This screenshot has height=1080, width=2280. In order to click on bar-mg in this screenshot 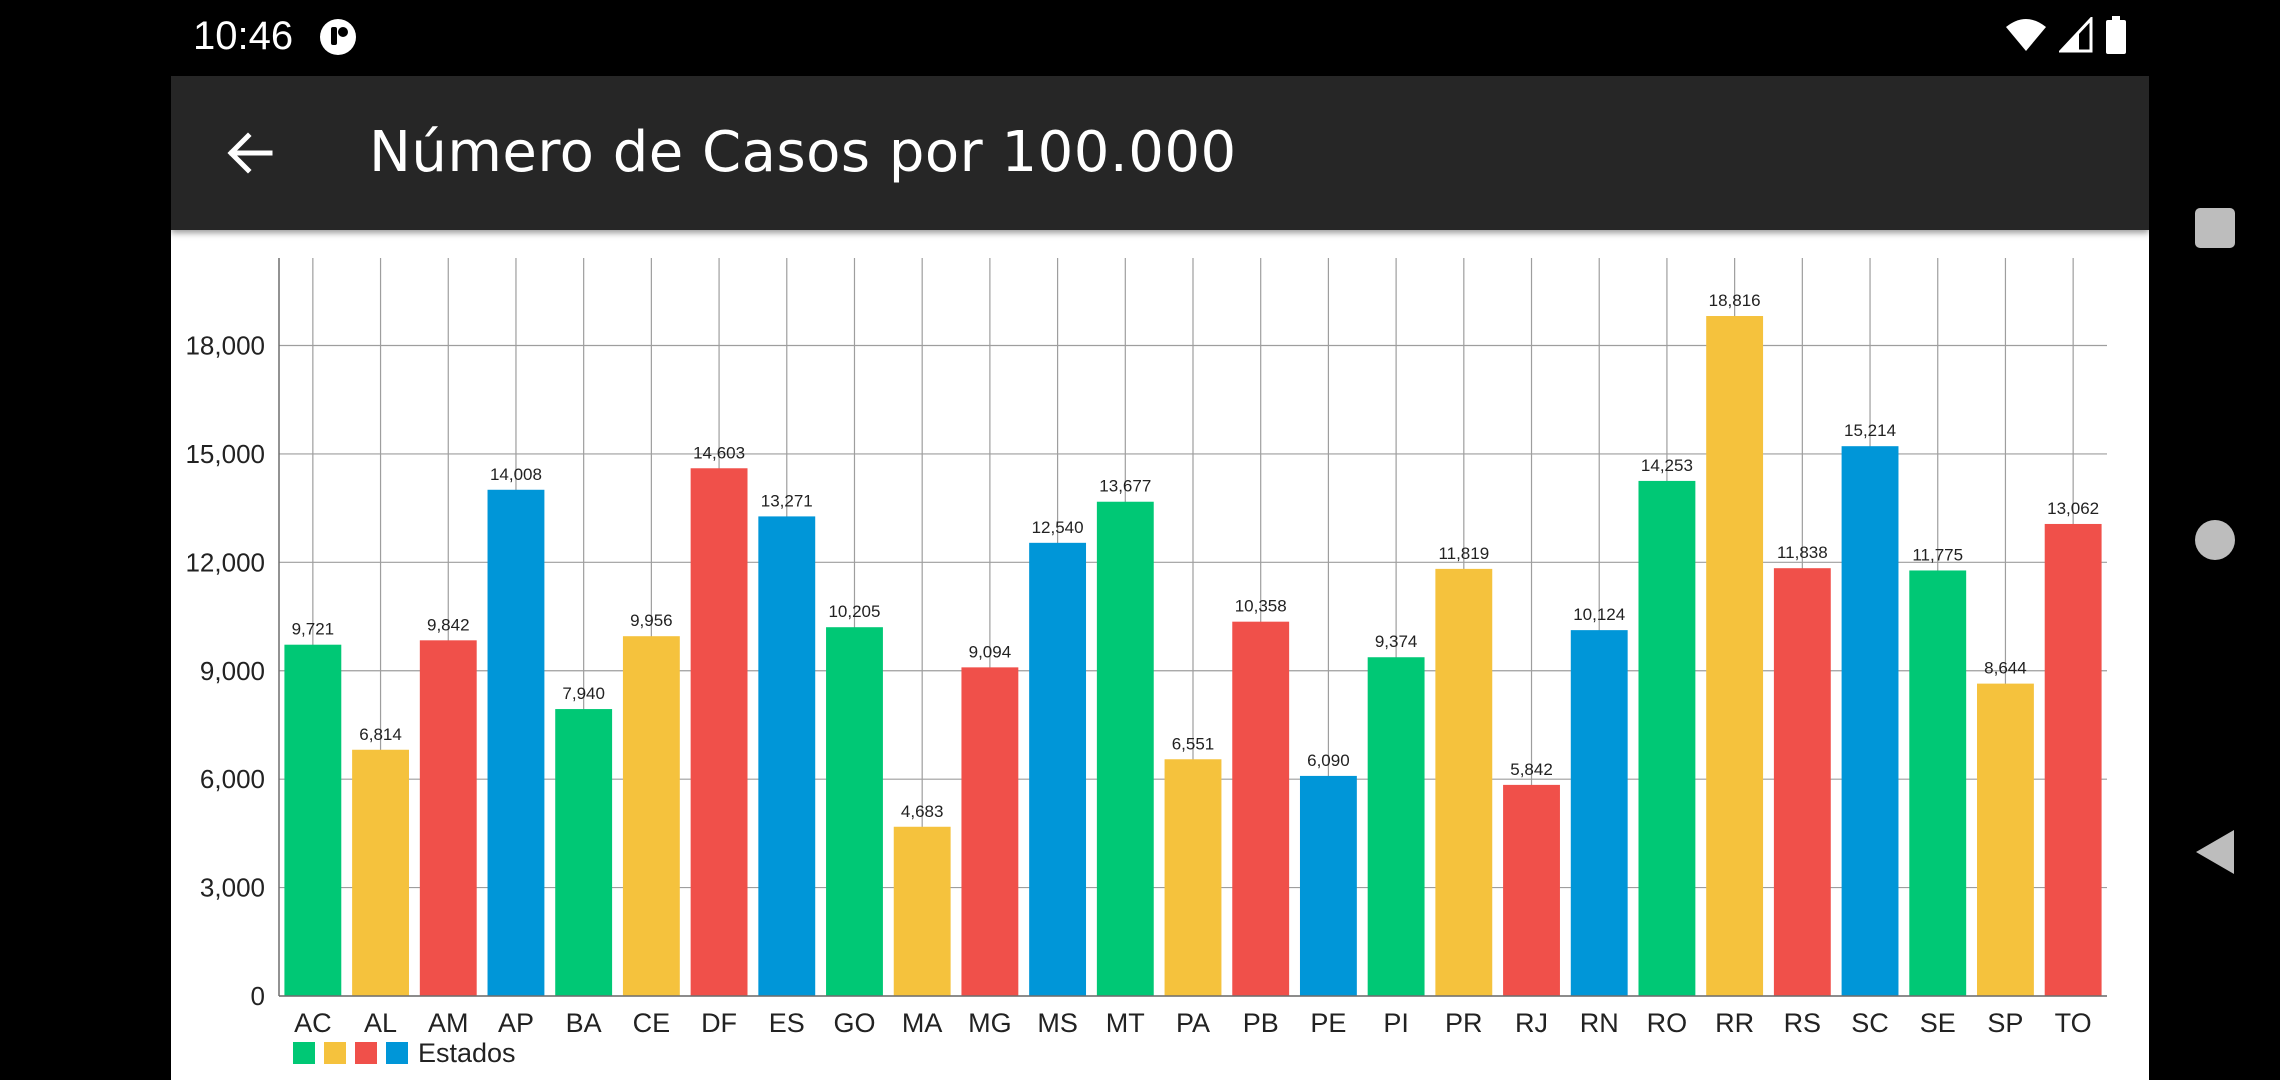, I will do `click(990, 831)`.